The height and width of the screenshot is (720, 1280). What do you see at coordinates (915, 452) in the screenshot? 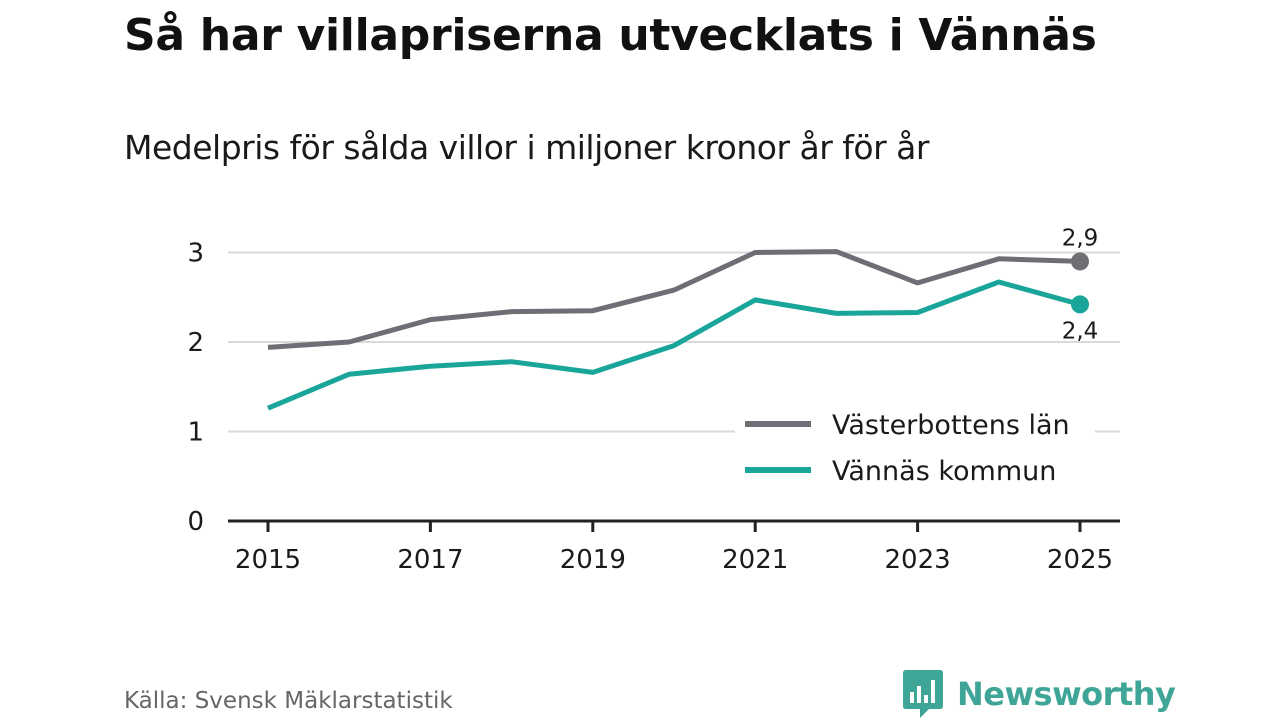
I see `legend-background` at bounding box center [915, 452].